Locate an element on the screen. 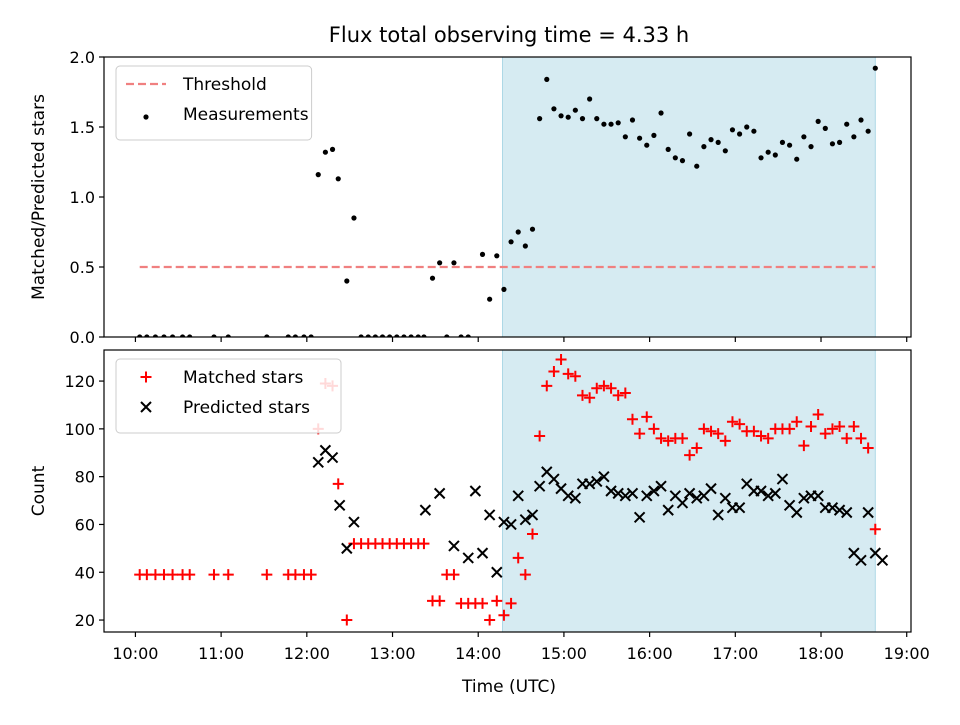 This screenshot has width=960, height=725. counts-y-tick-label: 100 is located at coordinates (79, 429).